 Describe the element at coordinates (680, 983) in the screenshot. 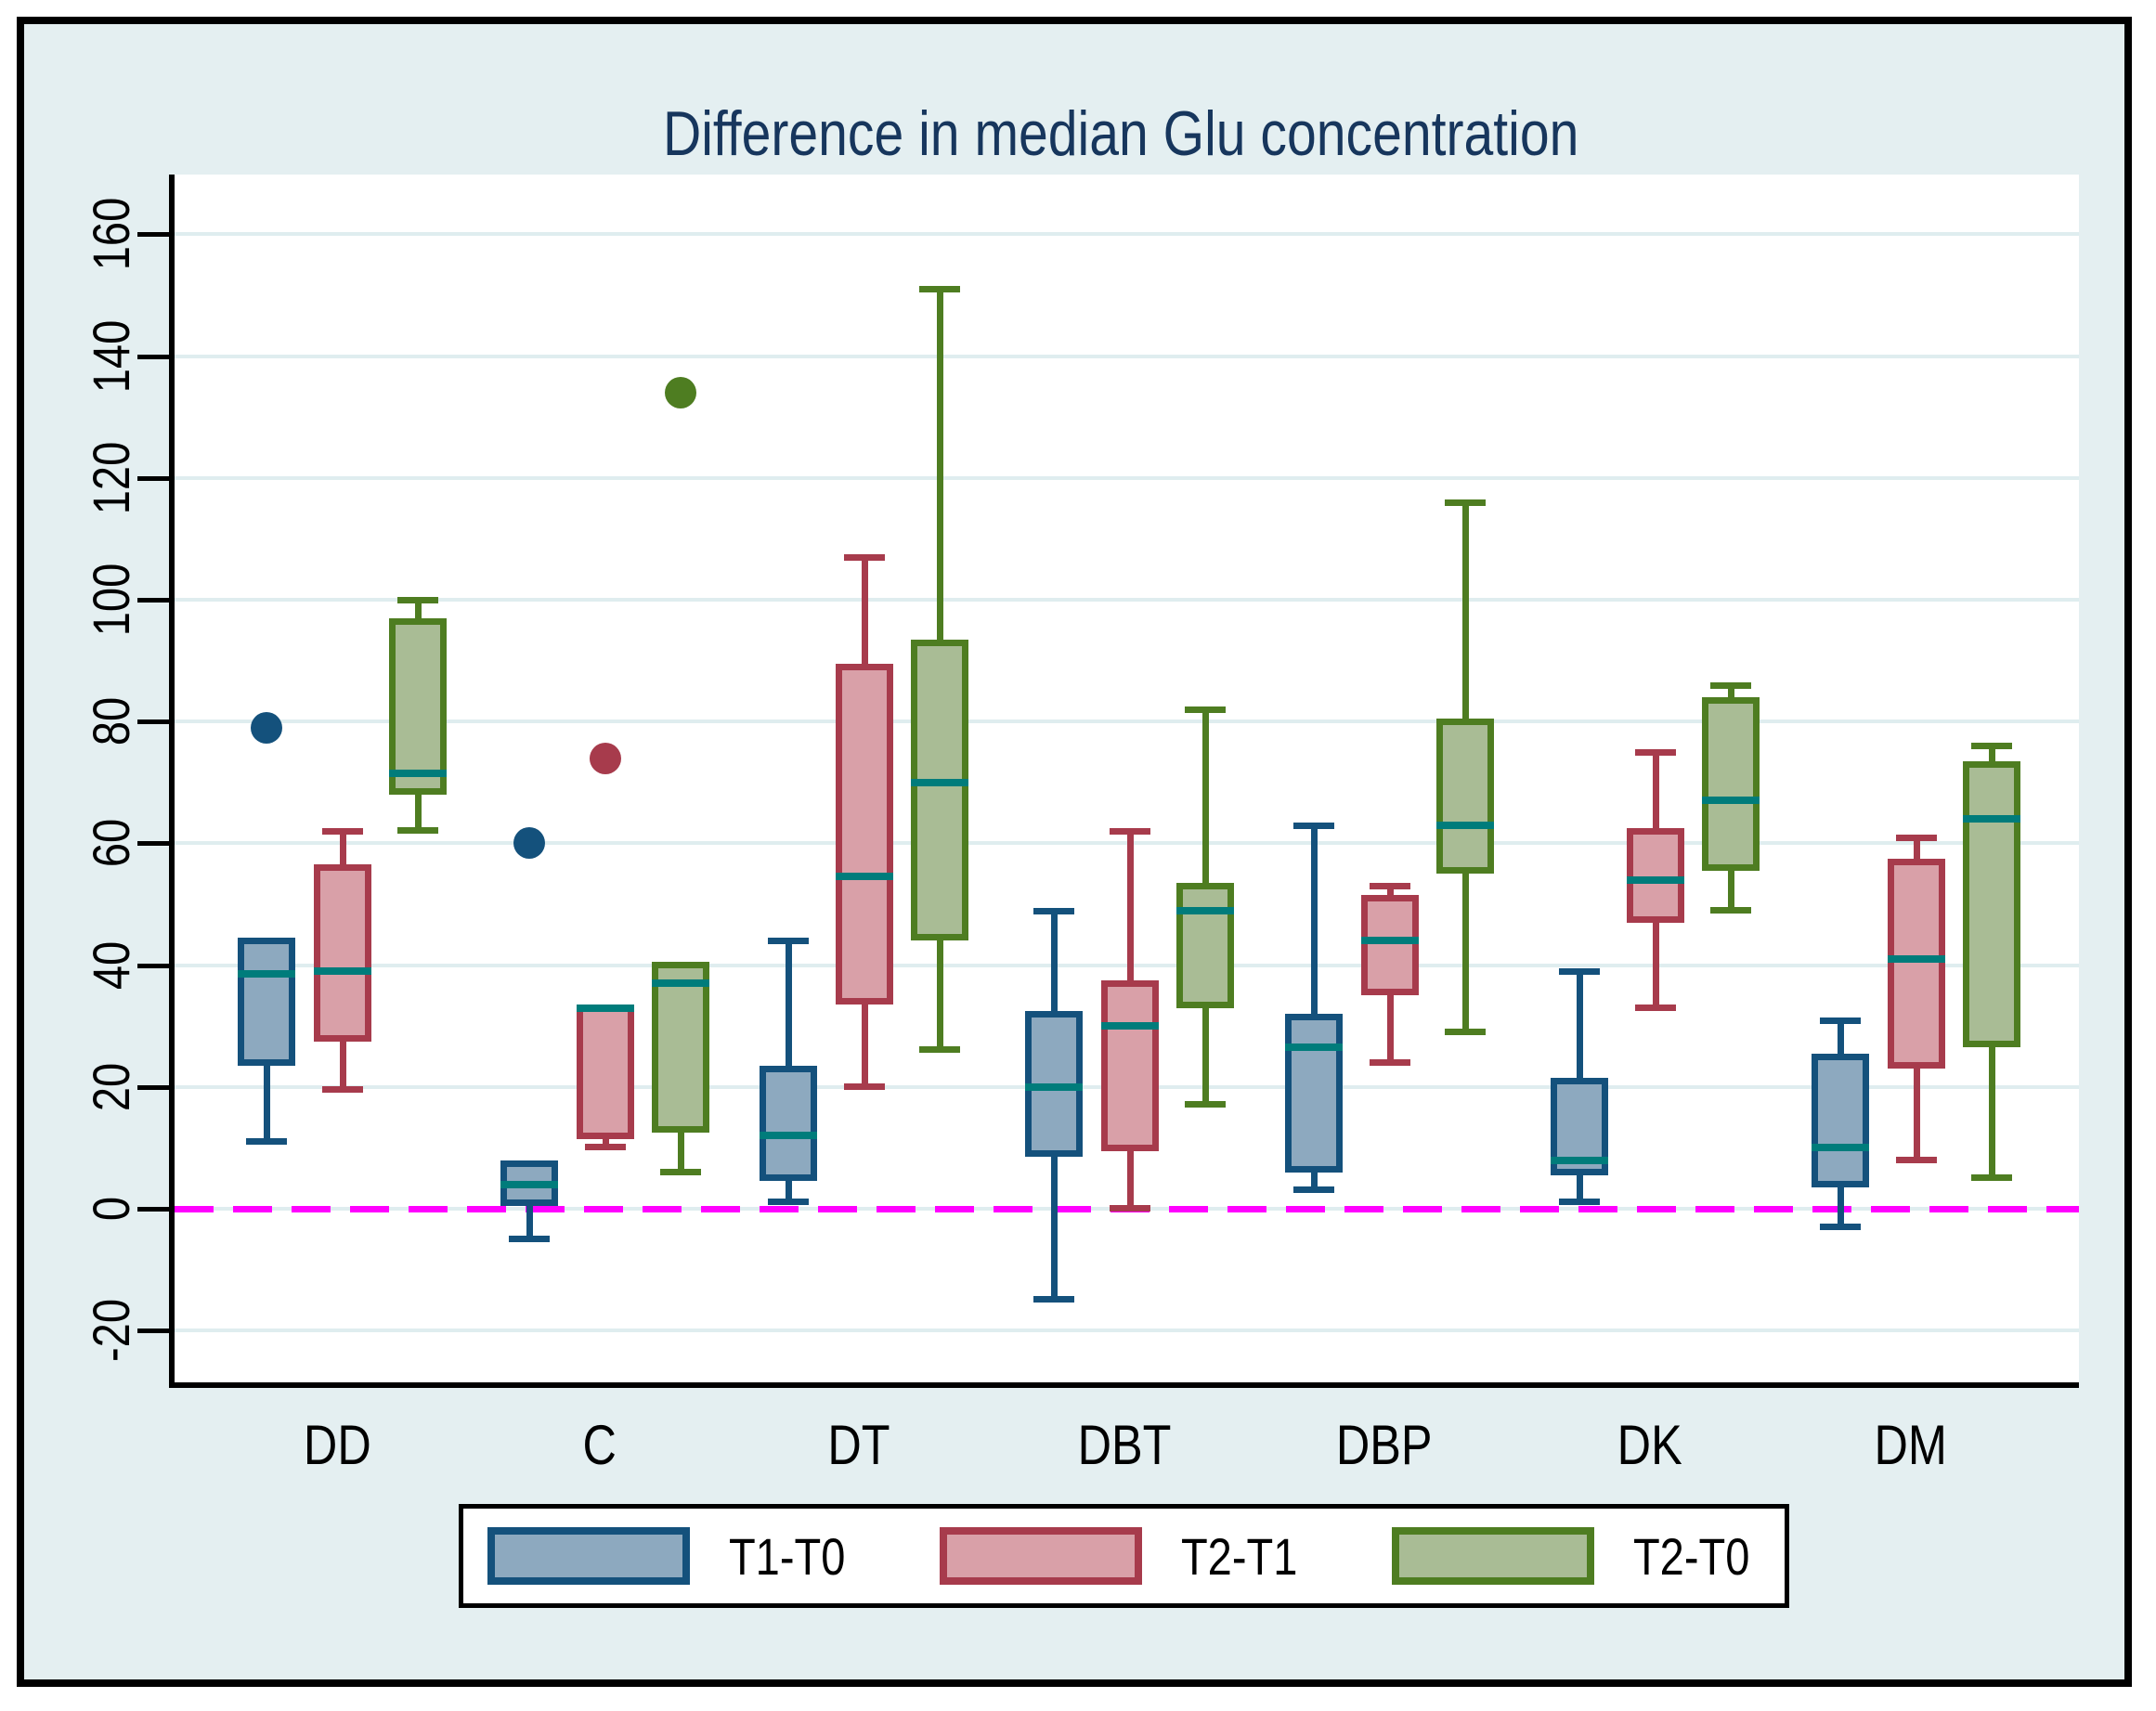

I see `median-T2-T0-C` at that location.